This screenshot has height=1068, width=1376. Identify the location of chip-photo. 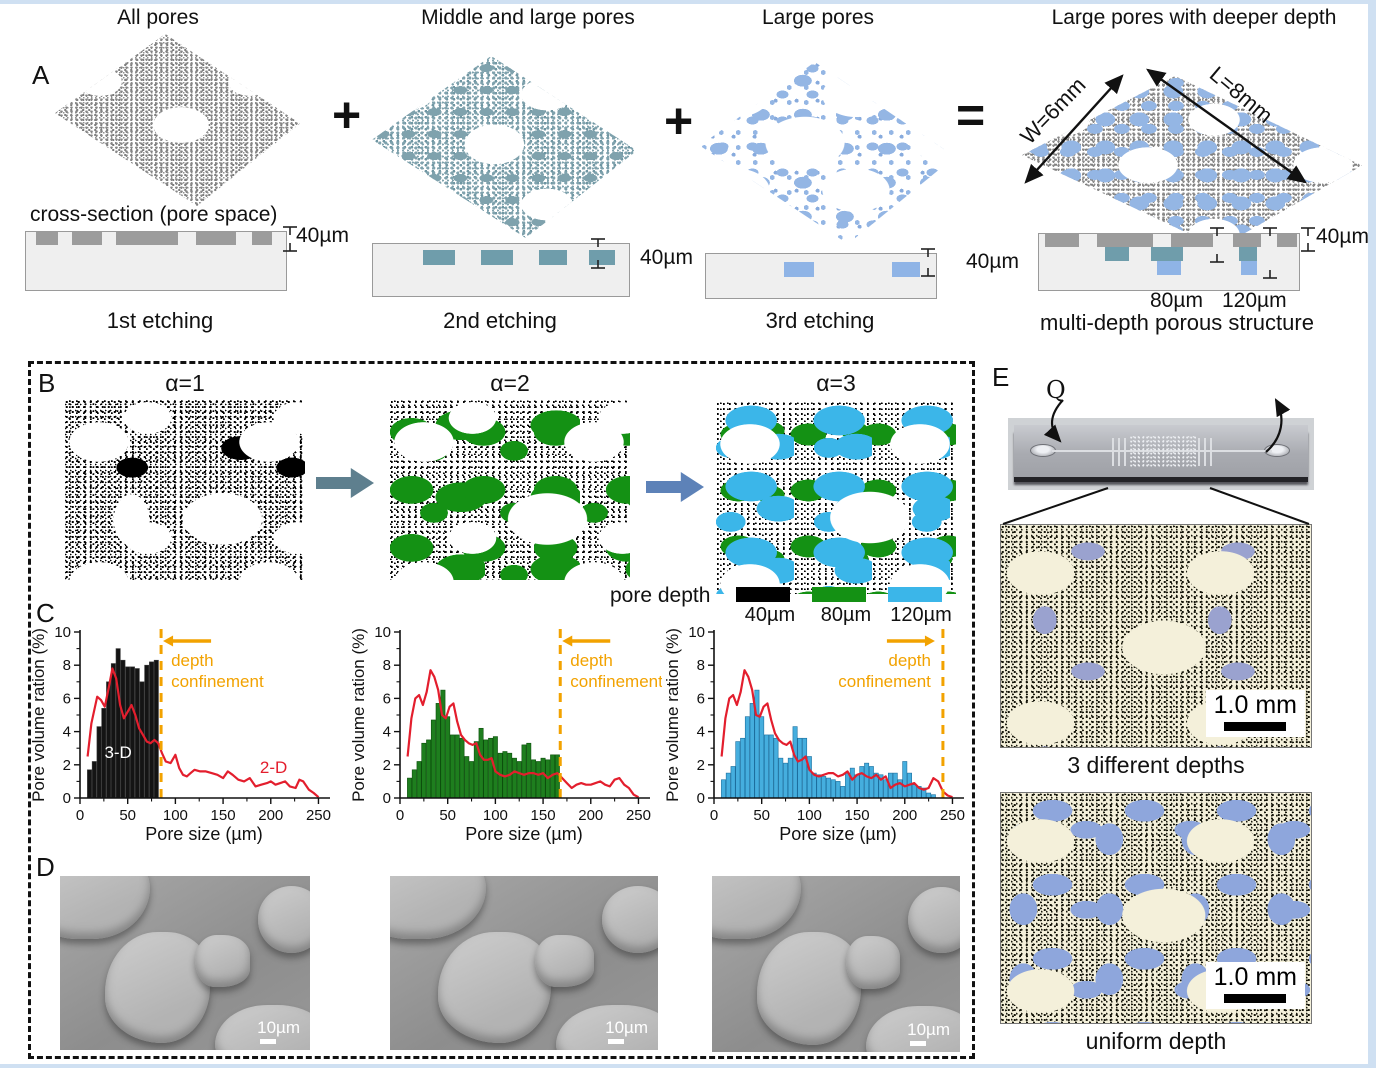
(1161, 454).